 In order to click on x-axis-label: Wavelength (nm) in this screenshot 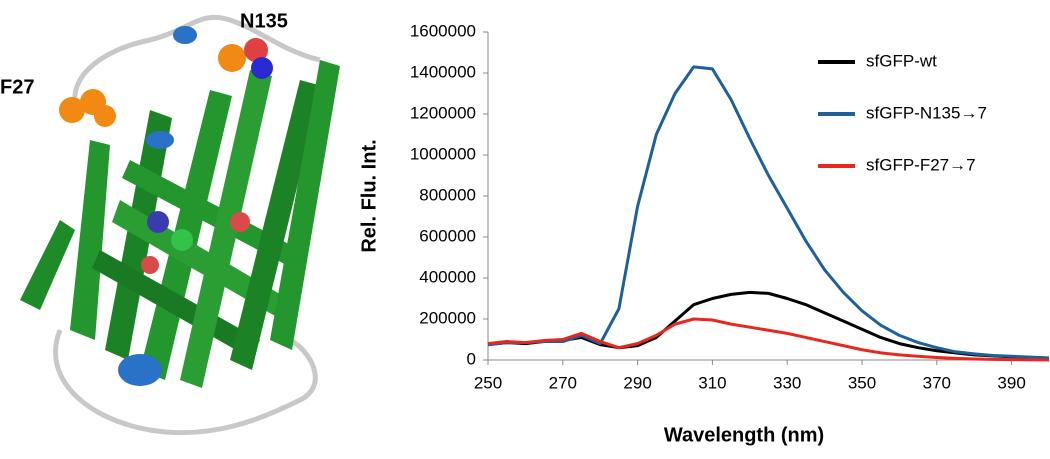, I will do `click(744, 435)`.